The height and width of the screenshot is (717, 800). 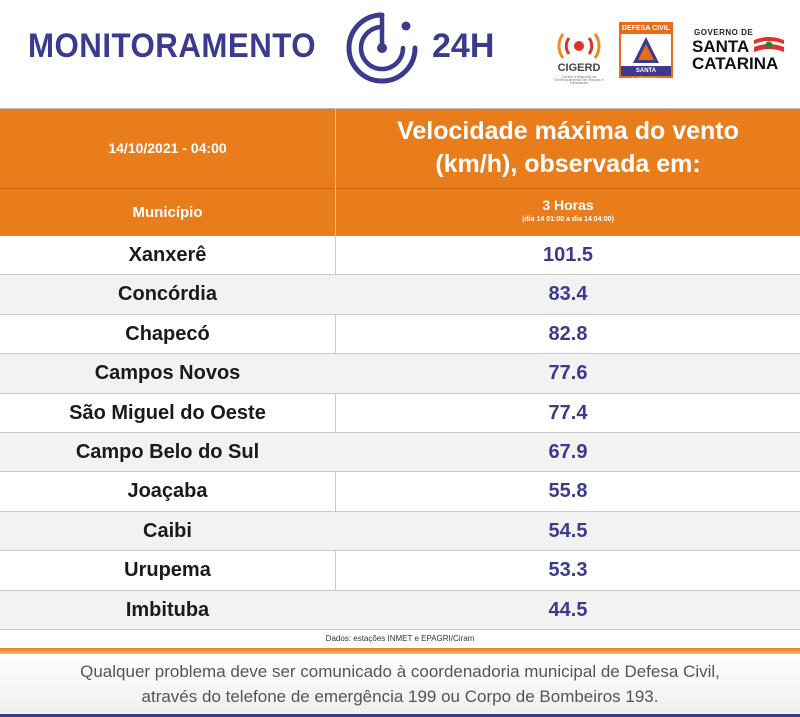 What do you see at coordinates (568, 333) in the screenshot?
I see `wind-speed-cell: 82.8` at bounding box center [568, 333].